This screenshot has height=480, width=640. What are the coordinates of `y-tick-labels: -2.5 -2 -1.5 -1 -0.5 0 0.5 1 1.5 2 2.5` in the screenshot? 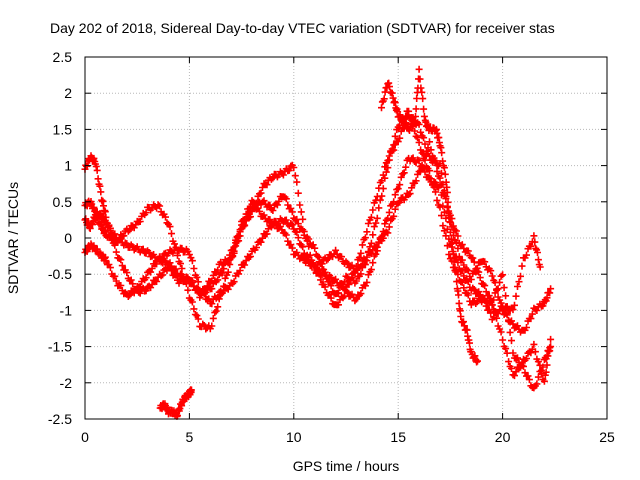 It's located at (60, 238).